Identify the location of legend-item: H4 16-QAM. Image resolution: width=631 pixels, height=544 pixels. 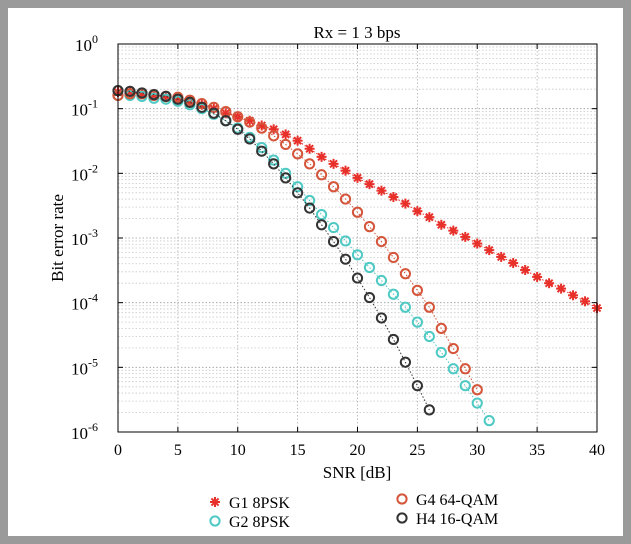
(447, 519).